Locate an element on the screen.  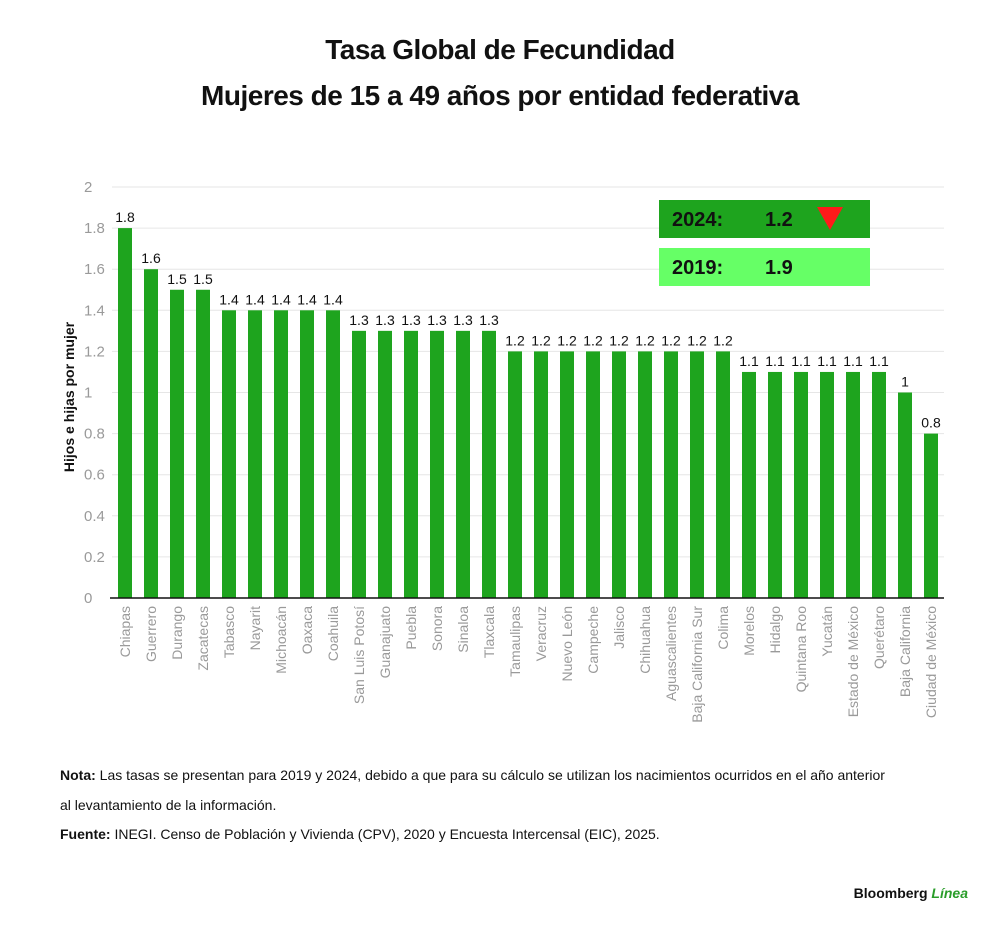
data-label: 0.8 is located at coordinates (931, 423).